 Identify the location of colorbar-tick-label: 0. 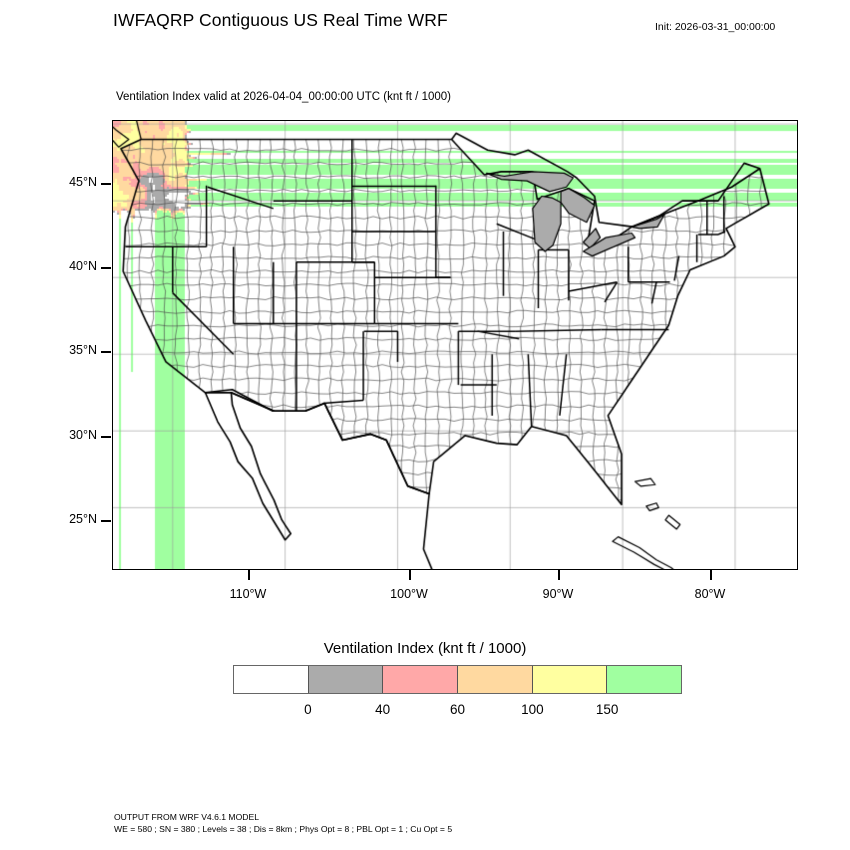
(308, 709).